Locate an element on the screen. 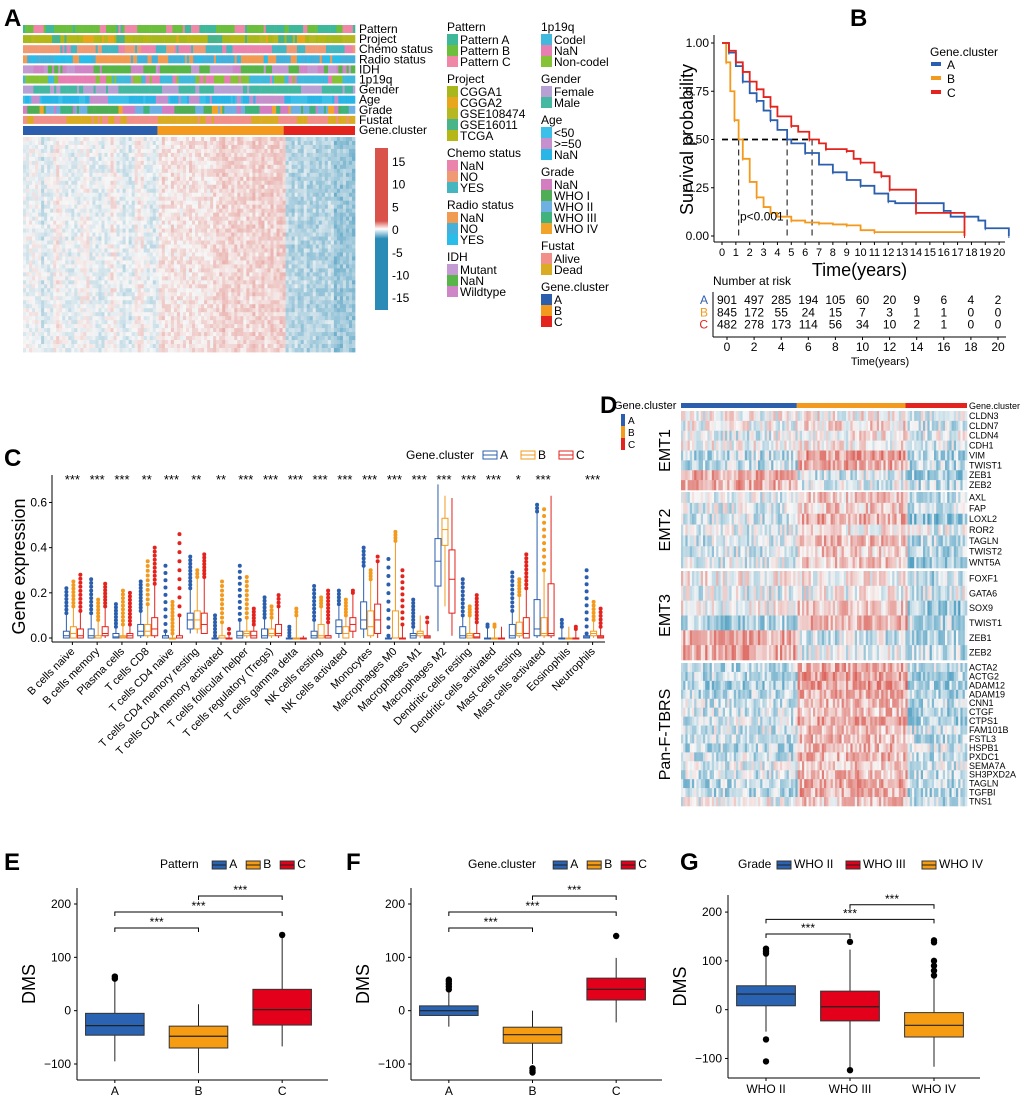 Image resolution: width=1020 pixels, height=1100 pixels. track-label: Pattern is located at coordinates (378, 29).